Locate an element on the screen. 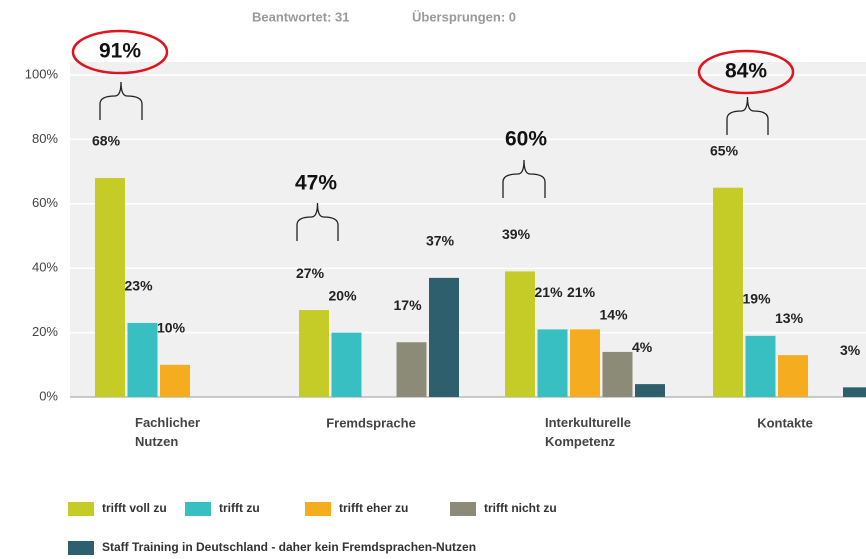 The image size is (866, 559). value-label: 27% is located at coordinates (310, 273).